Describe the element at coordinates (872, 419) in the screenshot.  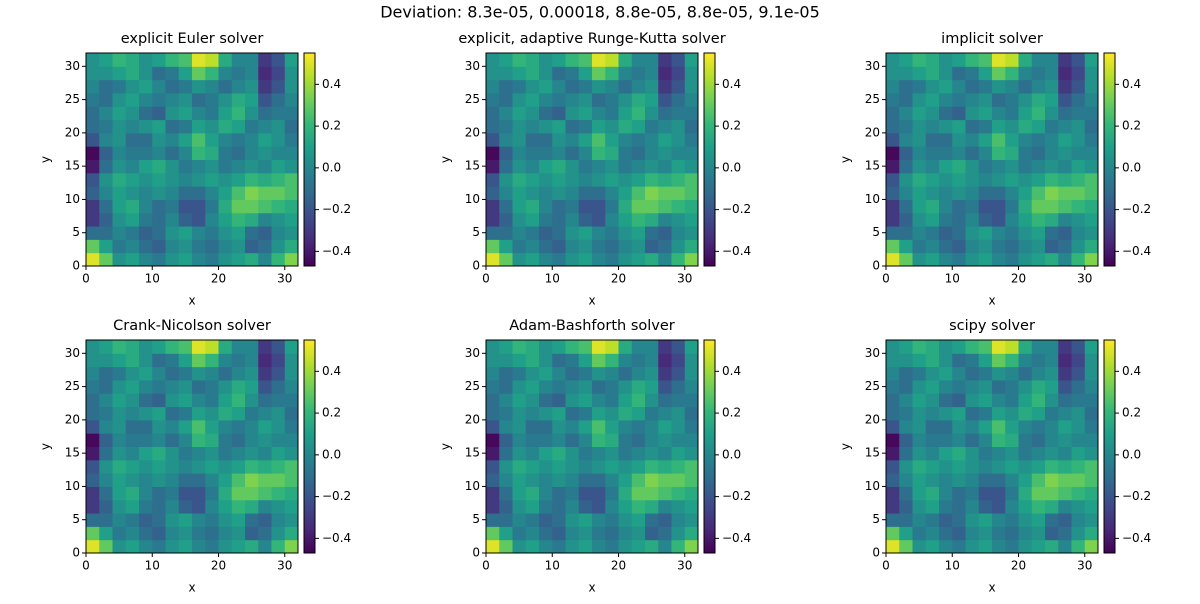
I see `y-tick-label: 20` at that location.